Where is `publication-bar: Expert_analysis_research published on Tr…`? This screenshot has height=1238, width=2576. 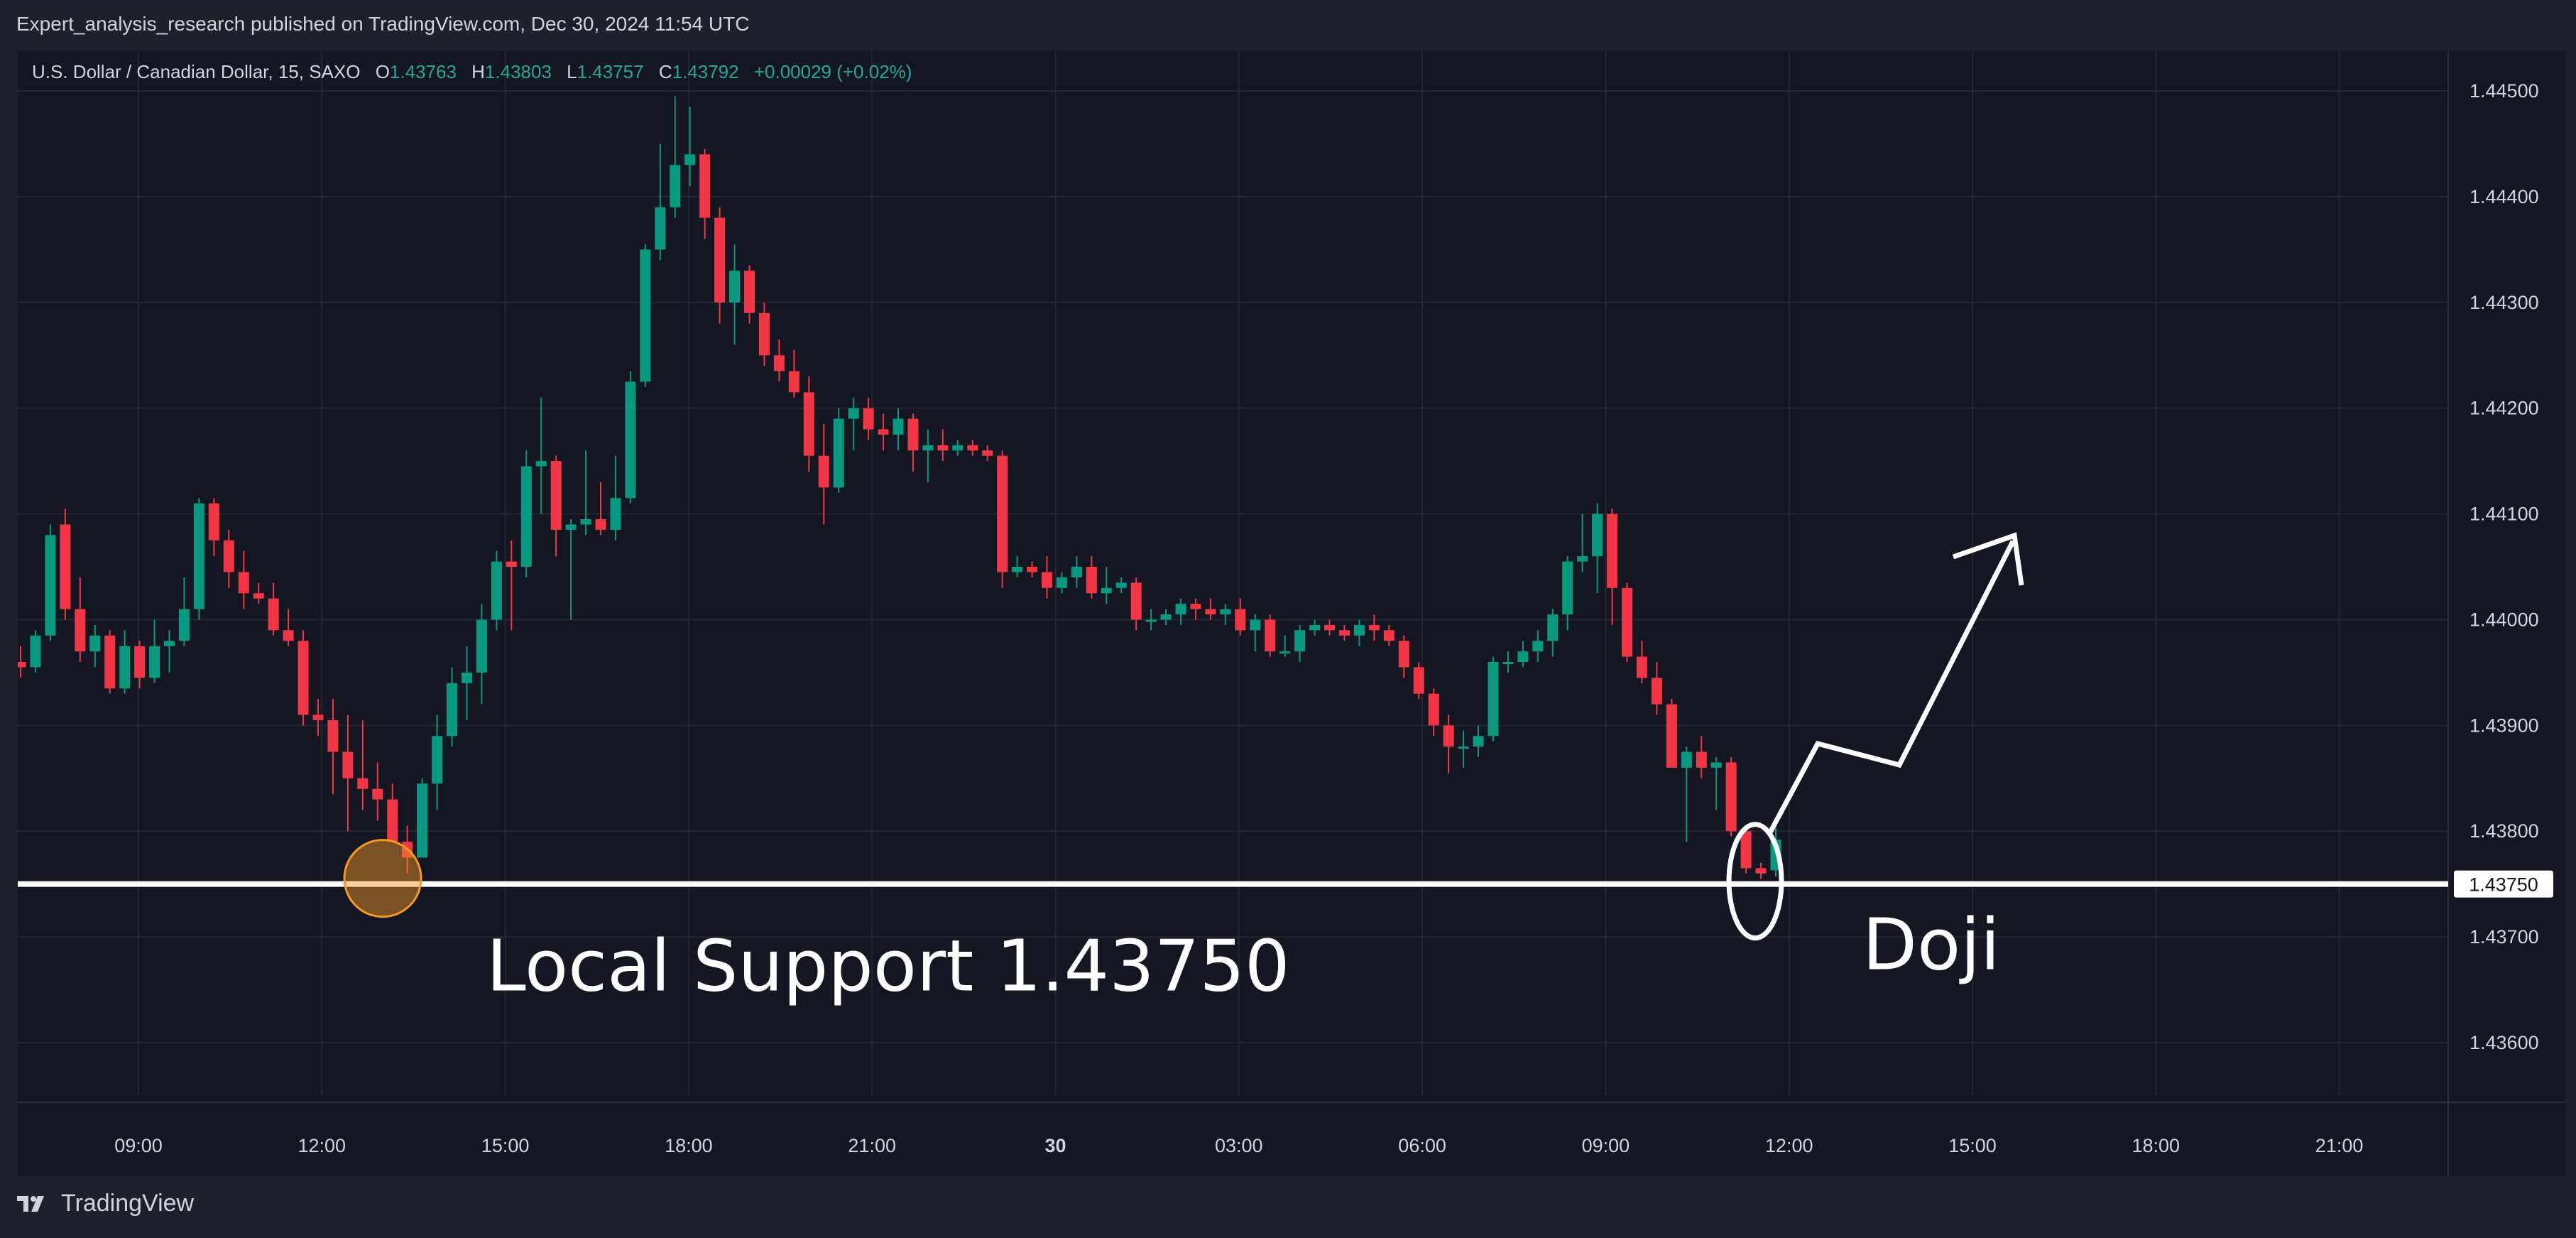
publication-bar: Expert_analysis_research published on Tr… is located at coordinates (1288, 25).